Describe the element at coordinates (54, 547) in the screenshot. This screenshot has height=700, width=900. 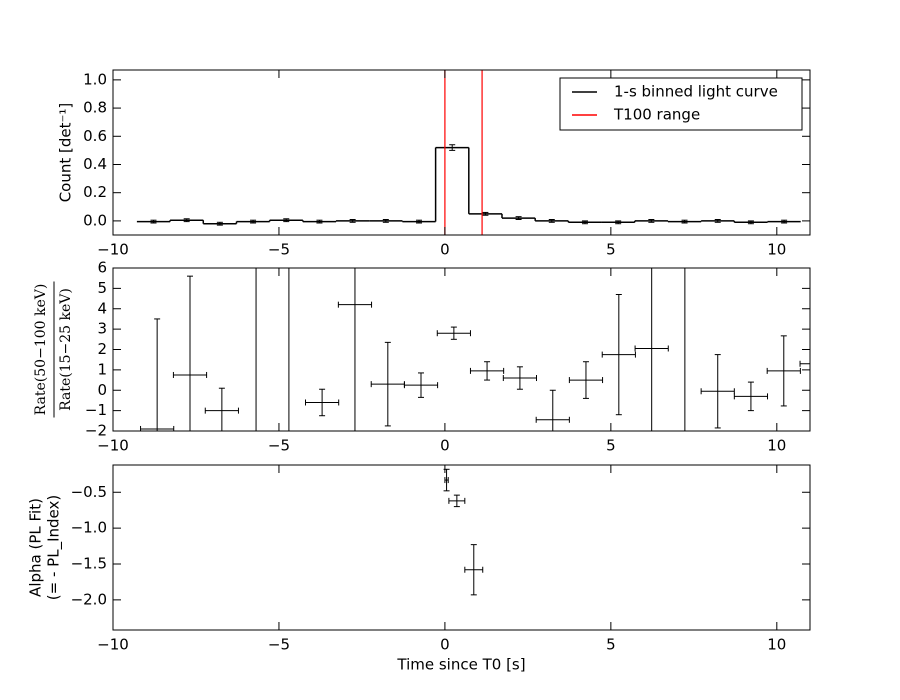
I see `y-axis-label: (= - PL_Index)` at that location.